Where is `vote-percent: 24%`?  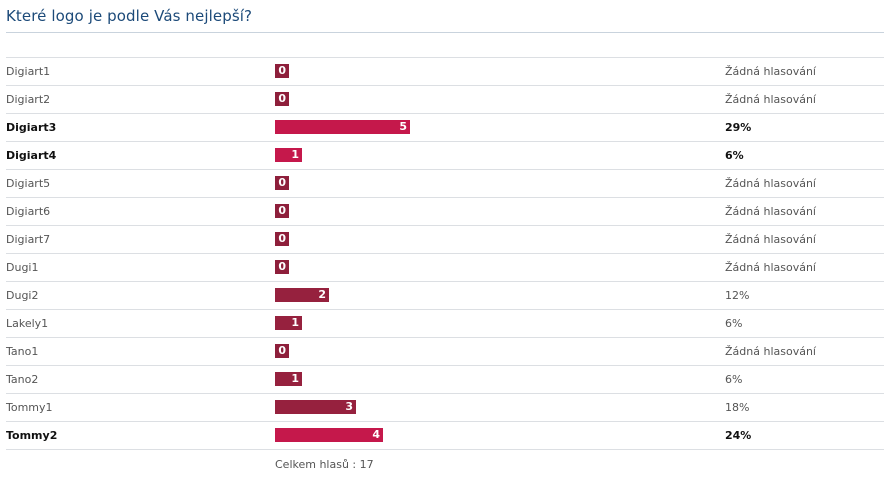
vote-percent: 24% is located at coordinates (738, 435).